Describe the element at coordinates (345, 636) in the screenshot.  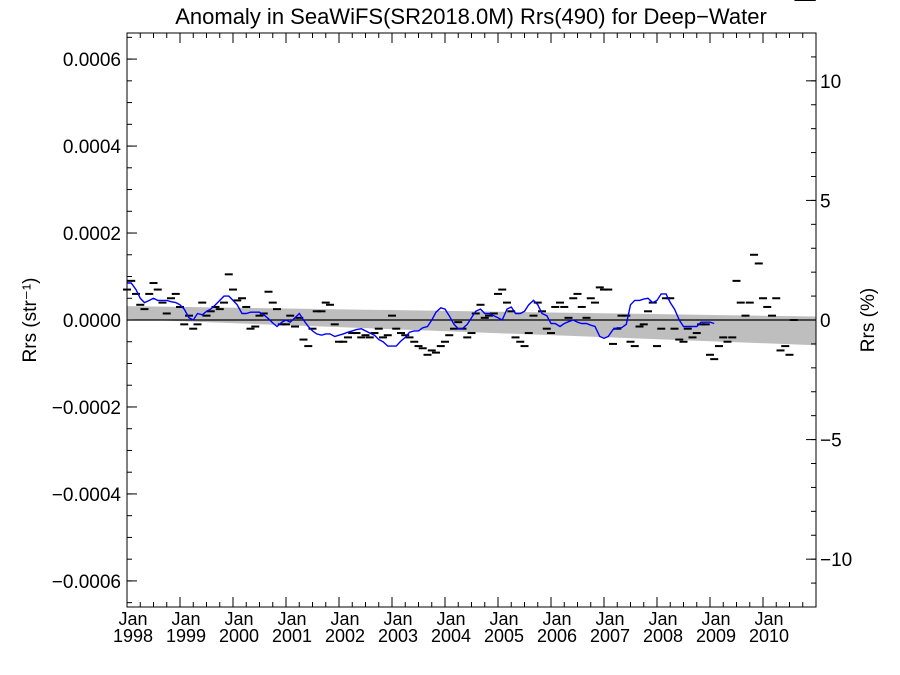
I see `x-tick-year-label: 2002` at that location.